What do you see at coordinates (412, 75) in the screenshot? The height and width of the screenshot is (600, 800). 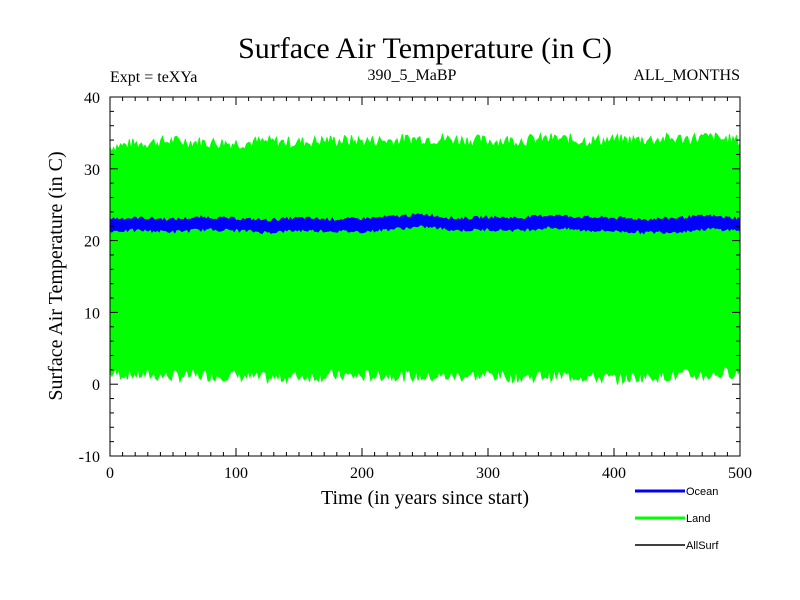 I see `chart-subtitle-center: 390_5_MaBP` at bounding box center [412, 75].